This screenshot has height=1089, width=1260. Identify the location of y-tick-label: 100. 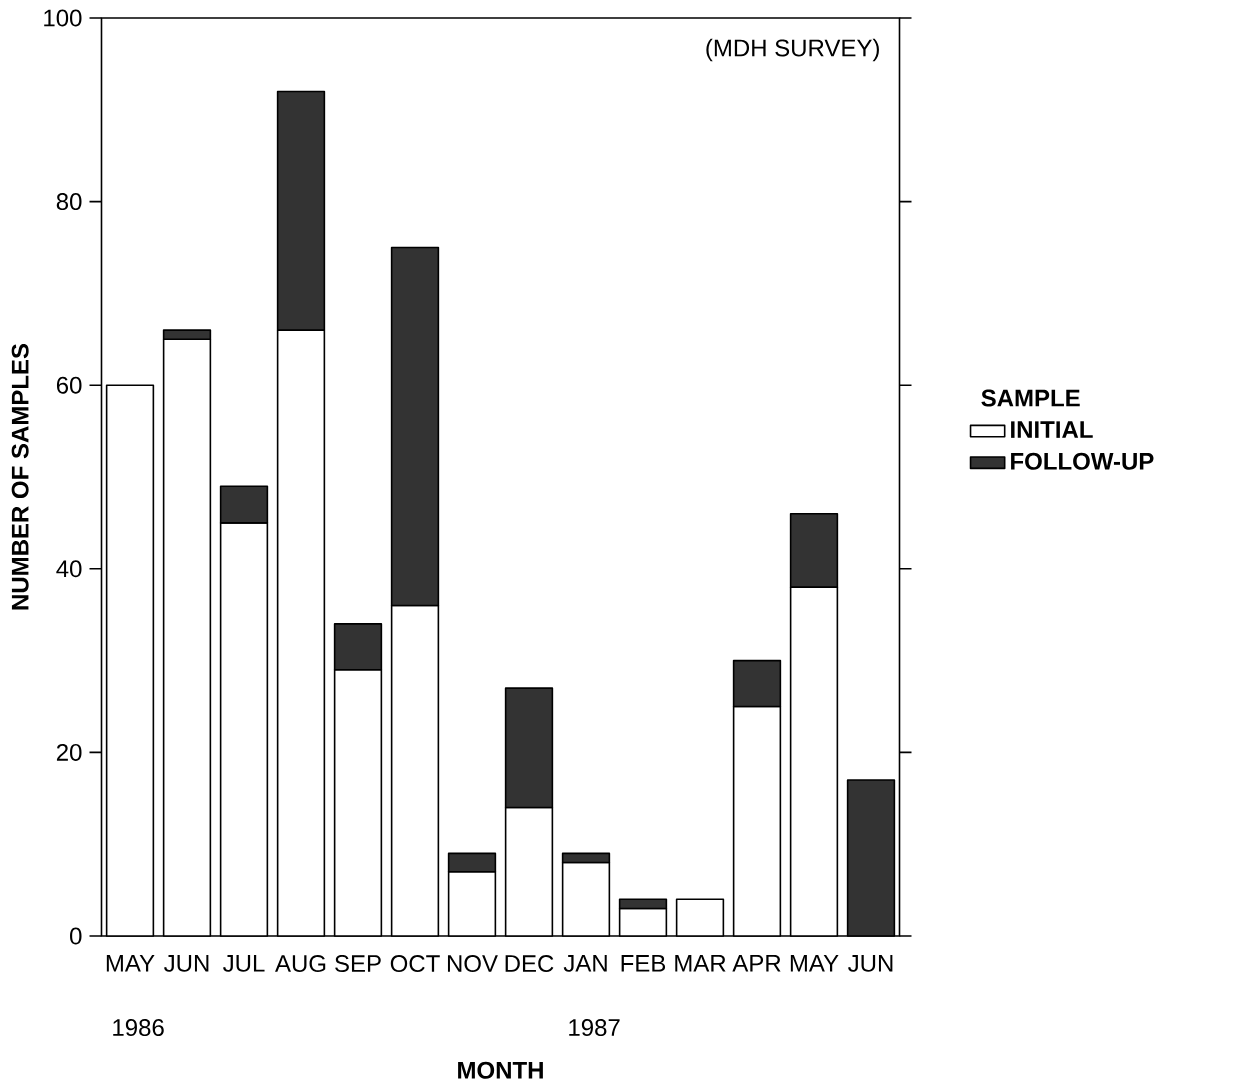
(63, 18).